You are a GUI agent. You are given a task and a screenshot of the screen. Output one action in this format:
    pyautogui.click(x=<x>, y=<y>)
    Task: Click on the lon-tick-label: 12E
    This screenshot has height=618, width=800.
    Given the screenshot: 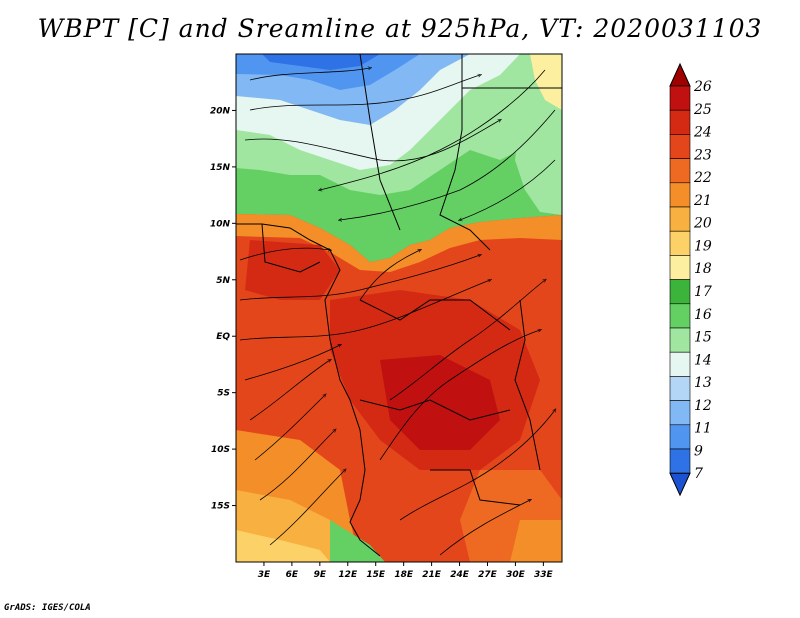 What is the action you would take?
    pyautogui.click(x=348, y=575)
    